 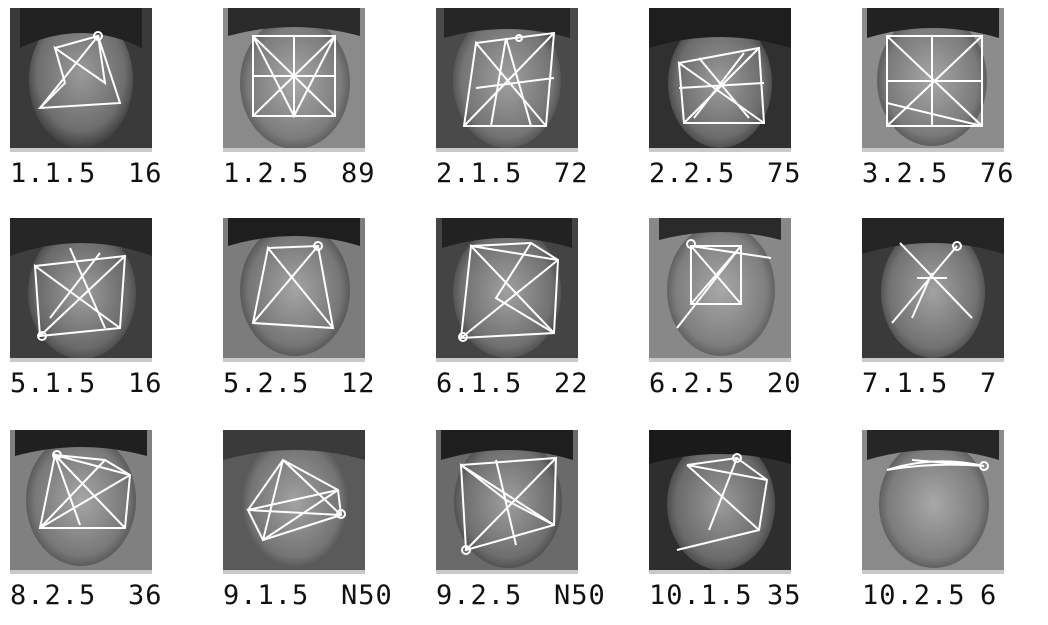 What do you see at coordinates (266, 173) in the screenshot?
I see `panel-id-label: 1.2.5` at bounding box center [266, 173].